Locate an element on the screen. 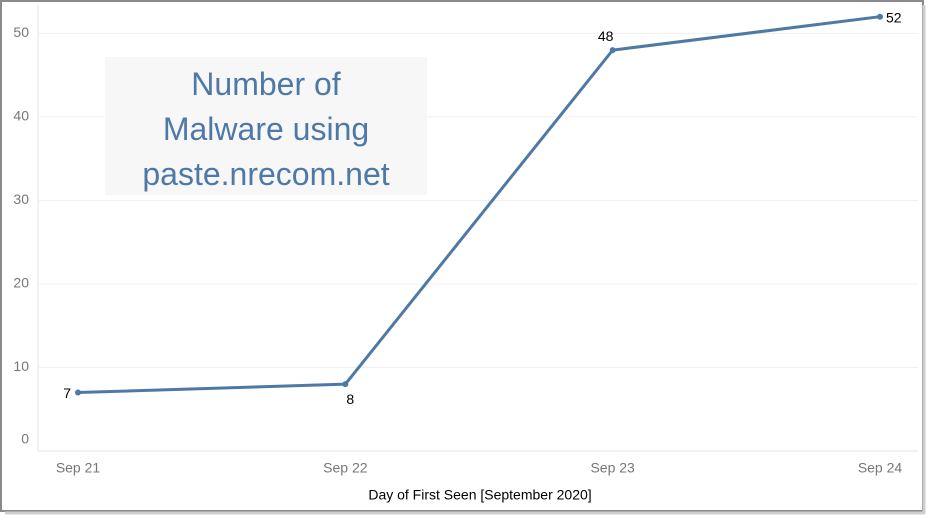 Image resolution: width=929 pixels, height=519 pixels. data-label: 7 is located at coordinates (67, 393).